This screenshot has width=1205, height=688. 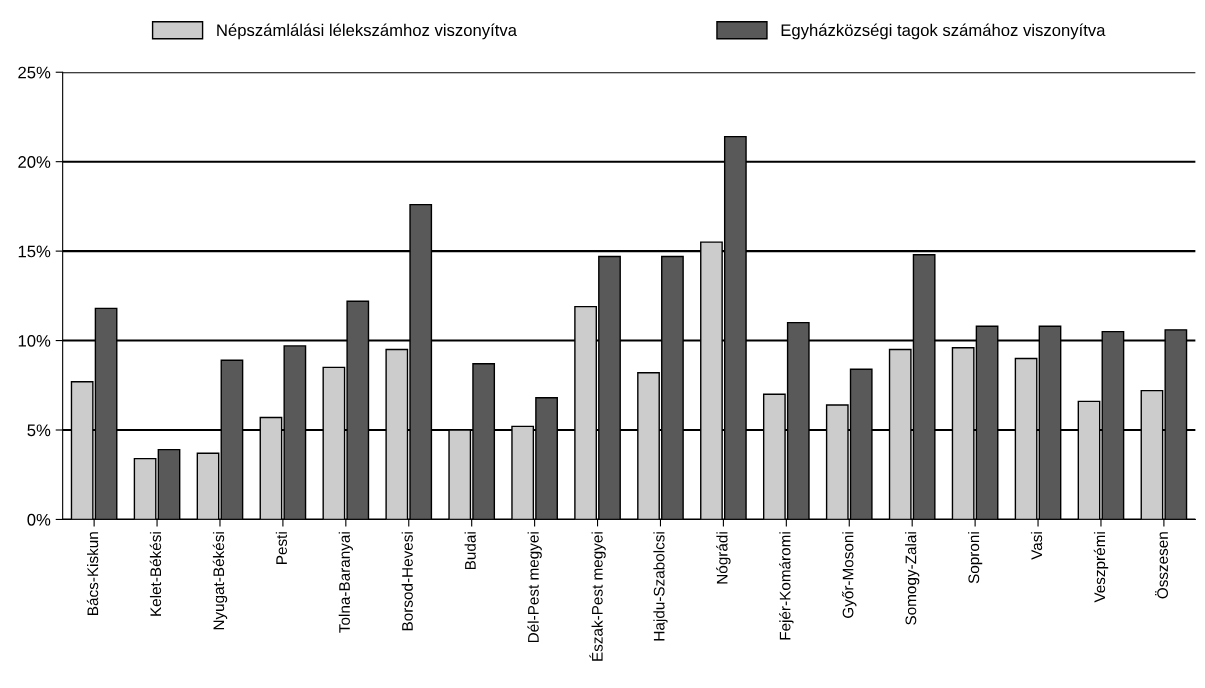 I want to click on legend-label: Egyházközségi tagok számához viszonyítva, so click(x=943, y=31).